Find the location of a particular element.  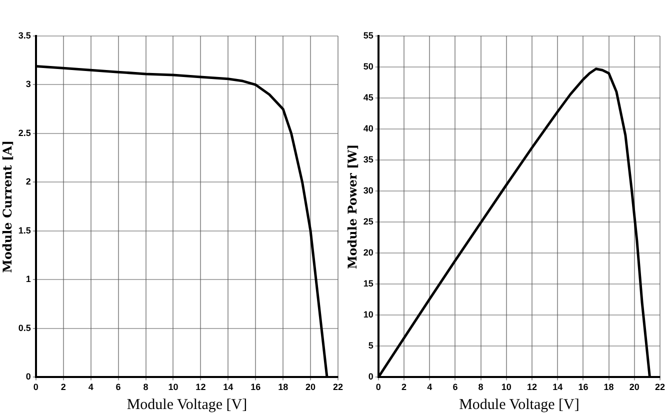

y-axis-title: Module Current [A] is located at coordinates (7, 206).